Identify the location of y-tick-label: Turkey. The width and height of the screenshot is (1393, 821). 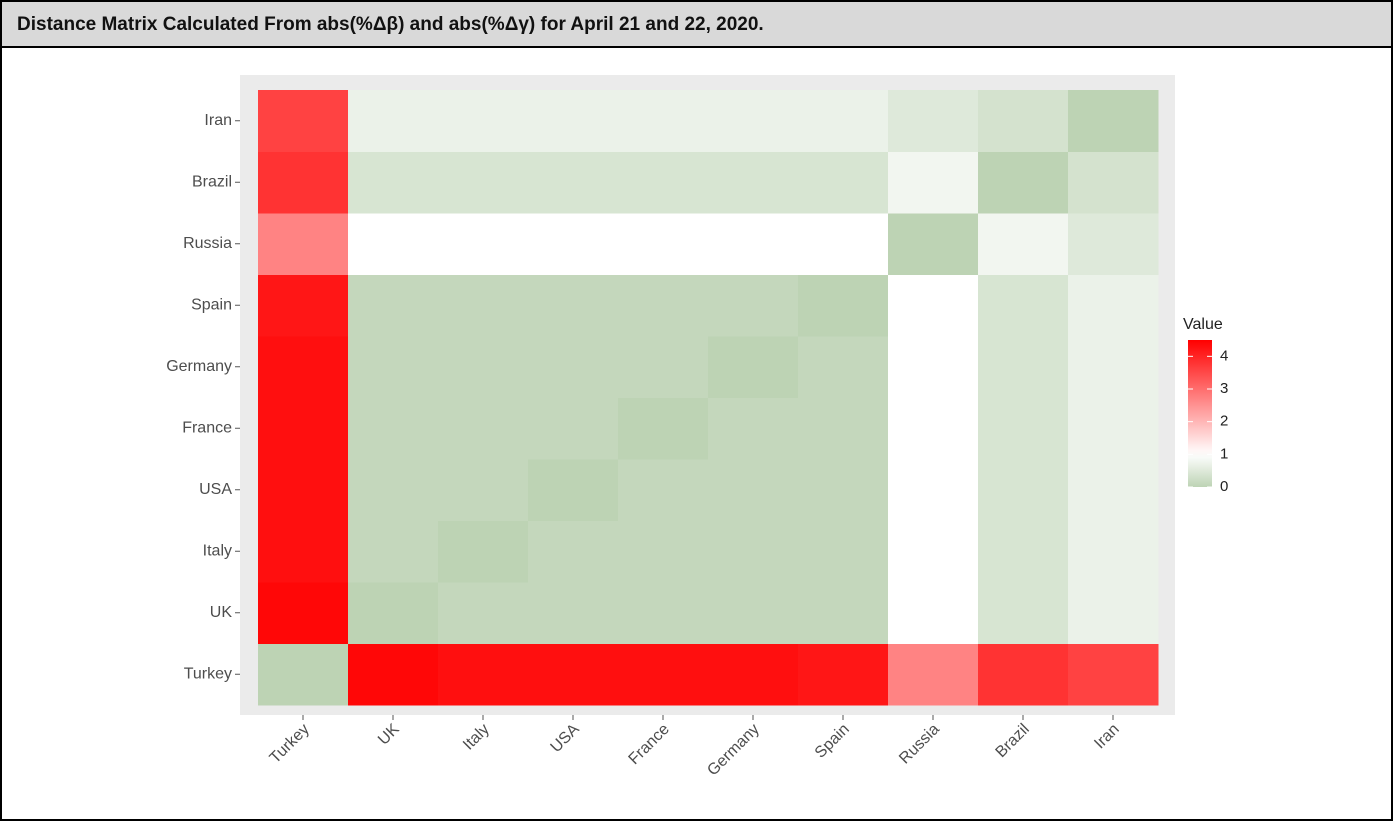
(208, 673).